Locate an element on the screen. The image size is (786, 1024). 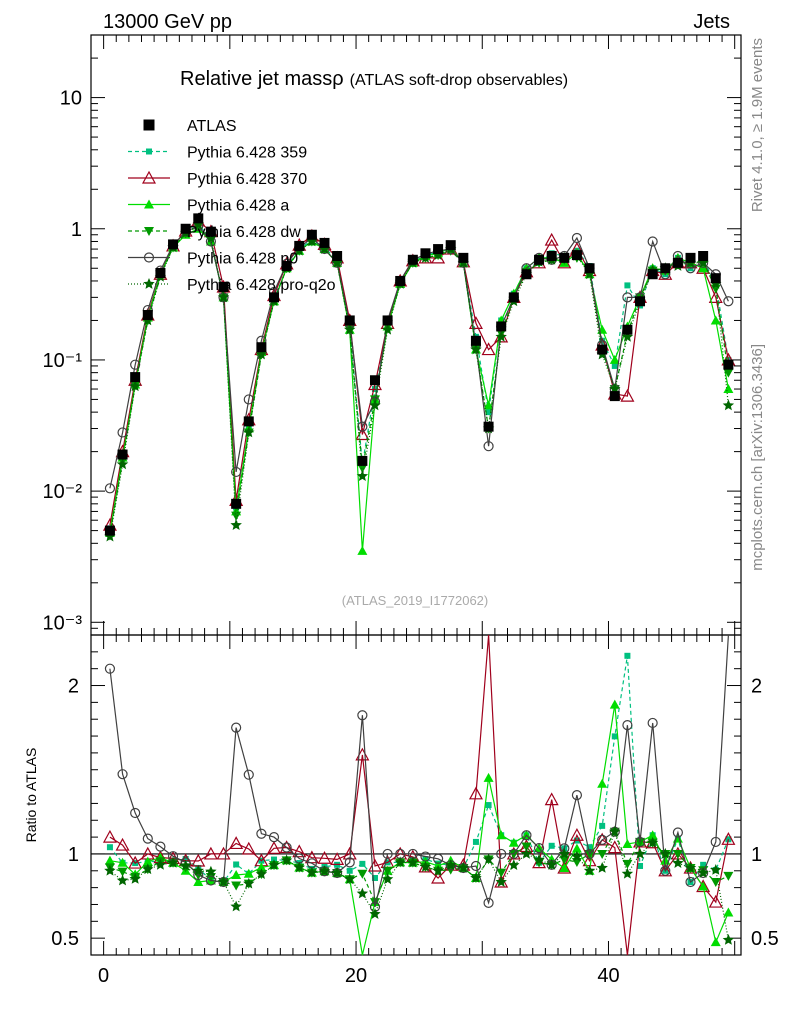
y-tick-label-main: 10⁻¹ is located at coordinates (63, 361).